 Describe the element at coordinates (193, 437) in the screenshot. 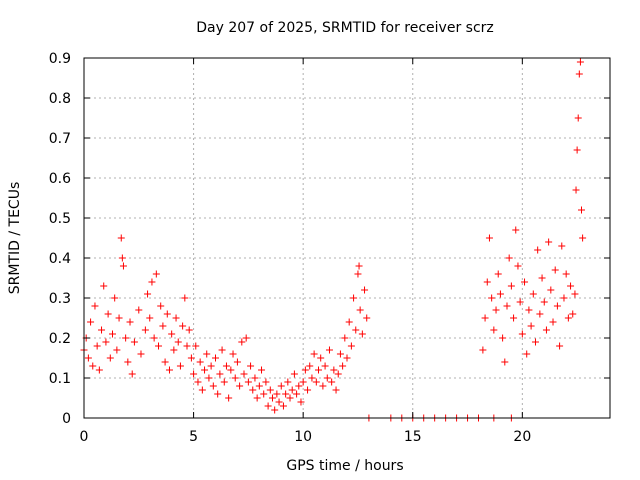

I see `x-tick-label: 5` at that location.